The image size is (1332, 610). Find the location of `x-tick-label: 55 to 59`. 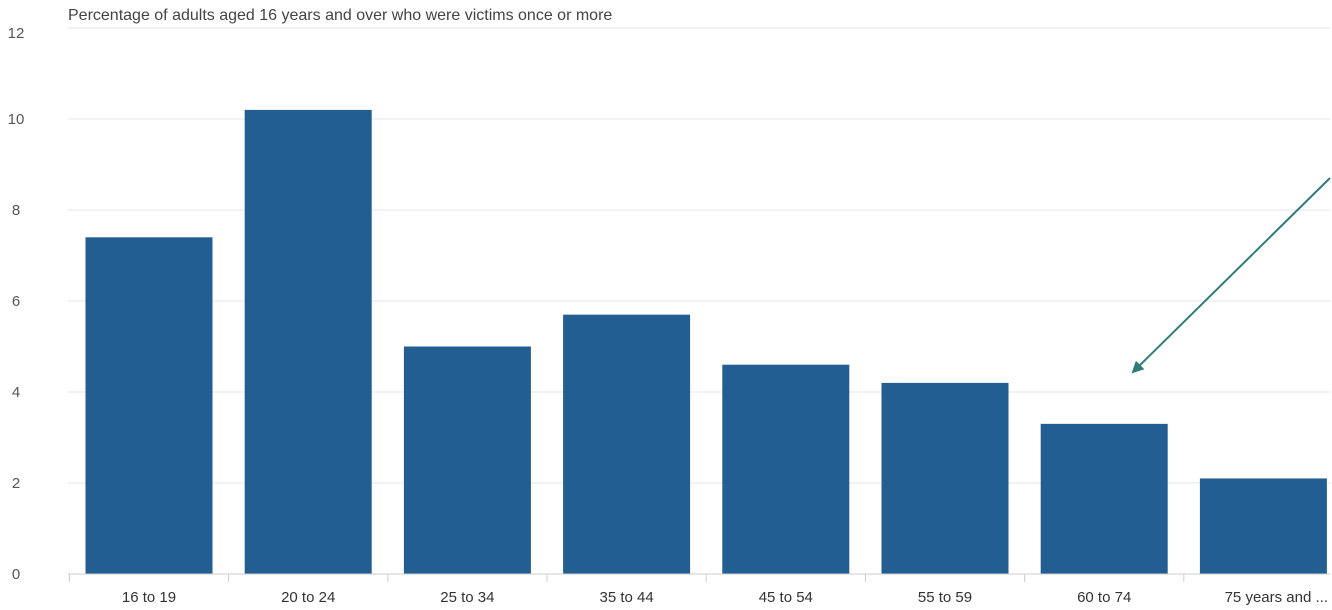

x-tick-label: 55 to 59 is located at coordinates (945, 597).